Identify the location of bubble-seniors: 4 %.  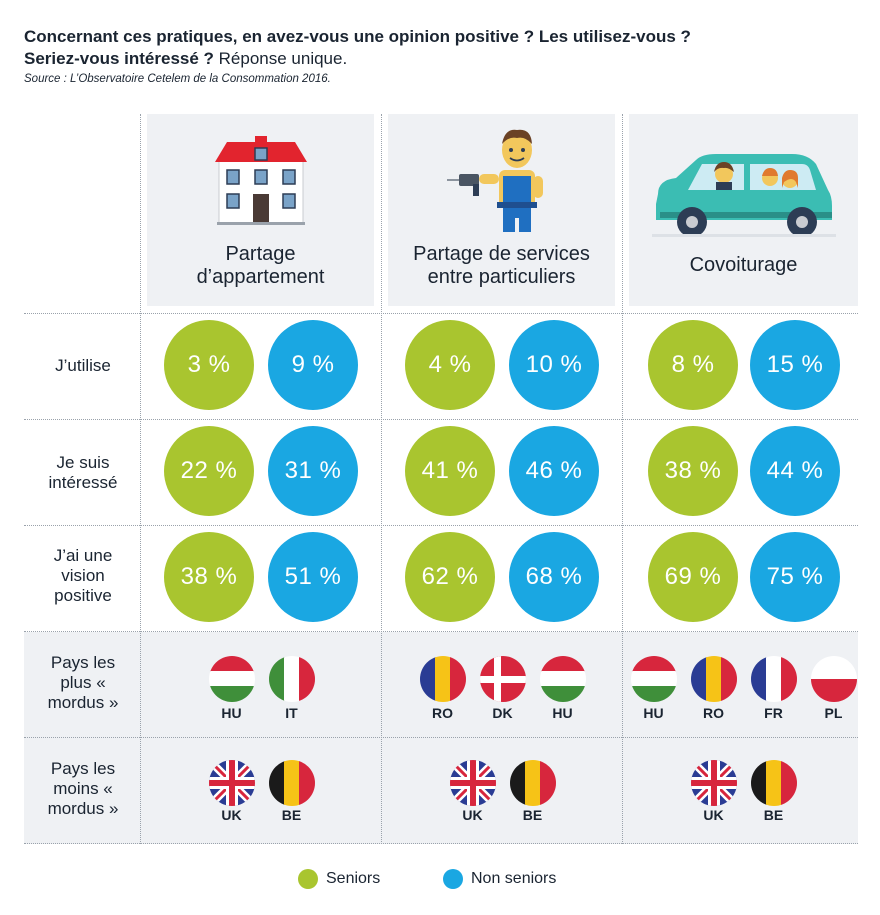
(450, 365).